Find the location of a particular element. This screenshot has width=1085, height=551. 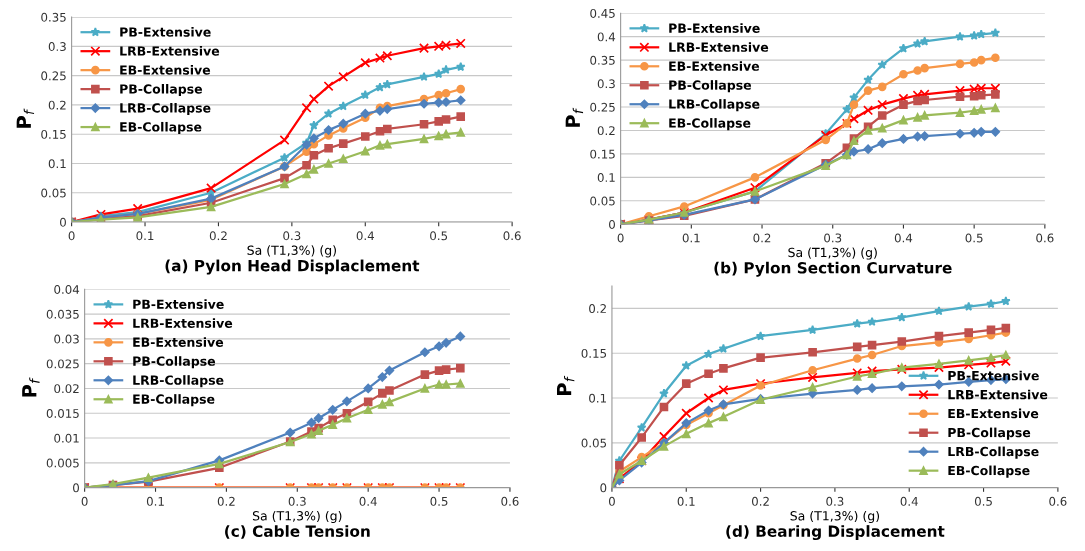

text: (d) Bearing Displacement is located at coordinates (835, 533).